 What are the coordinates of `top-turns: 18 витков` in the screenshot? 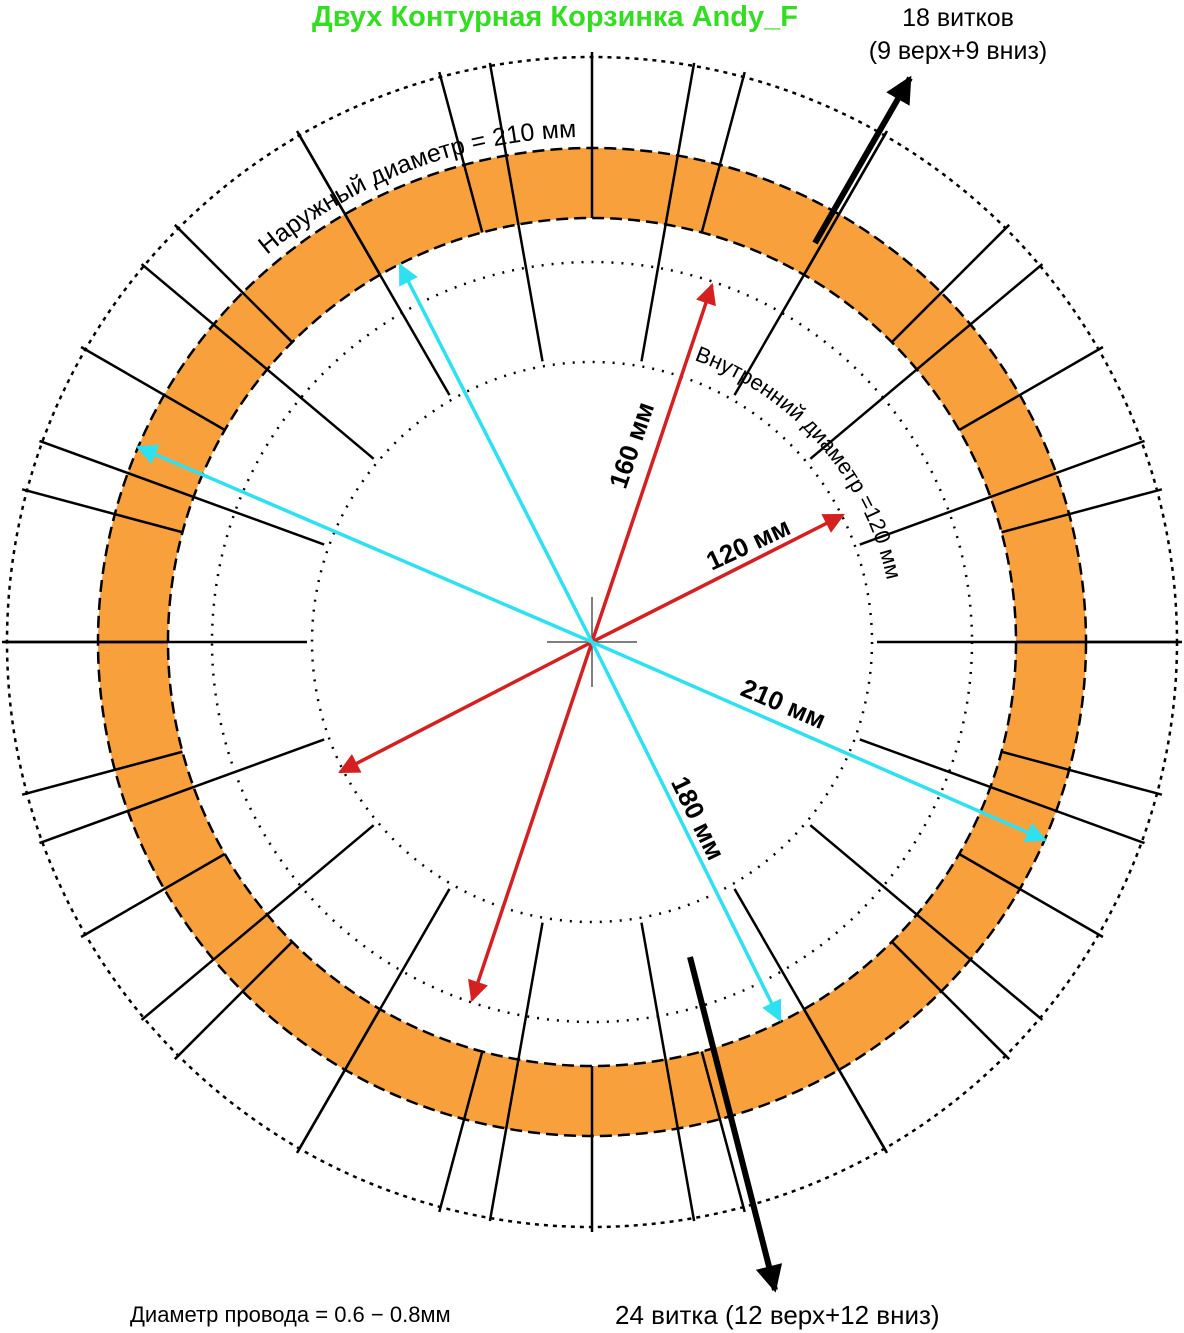 It's located at (958, 18).